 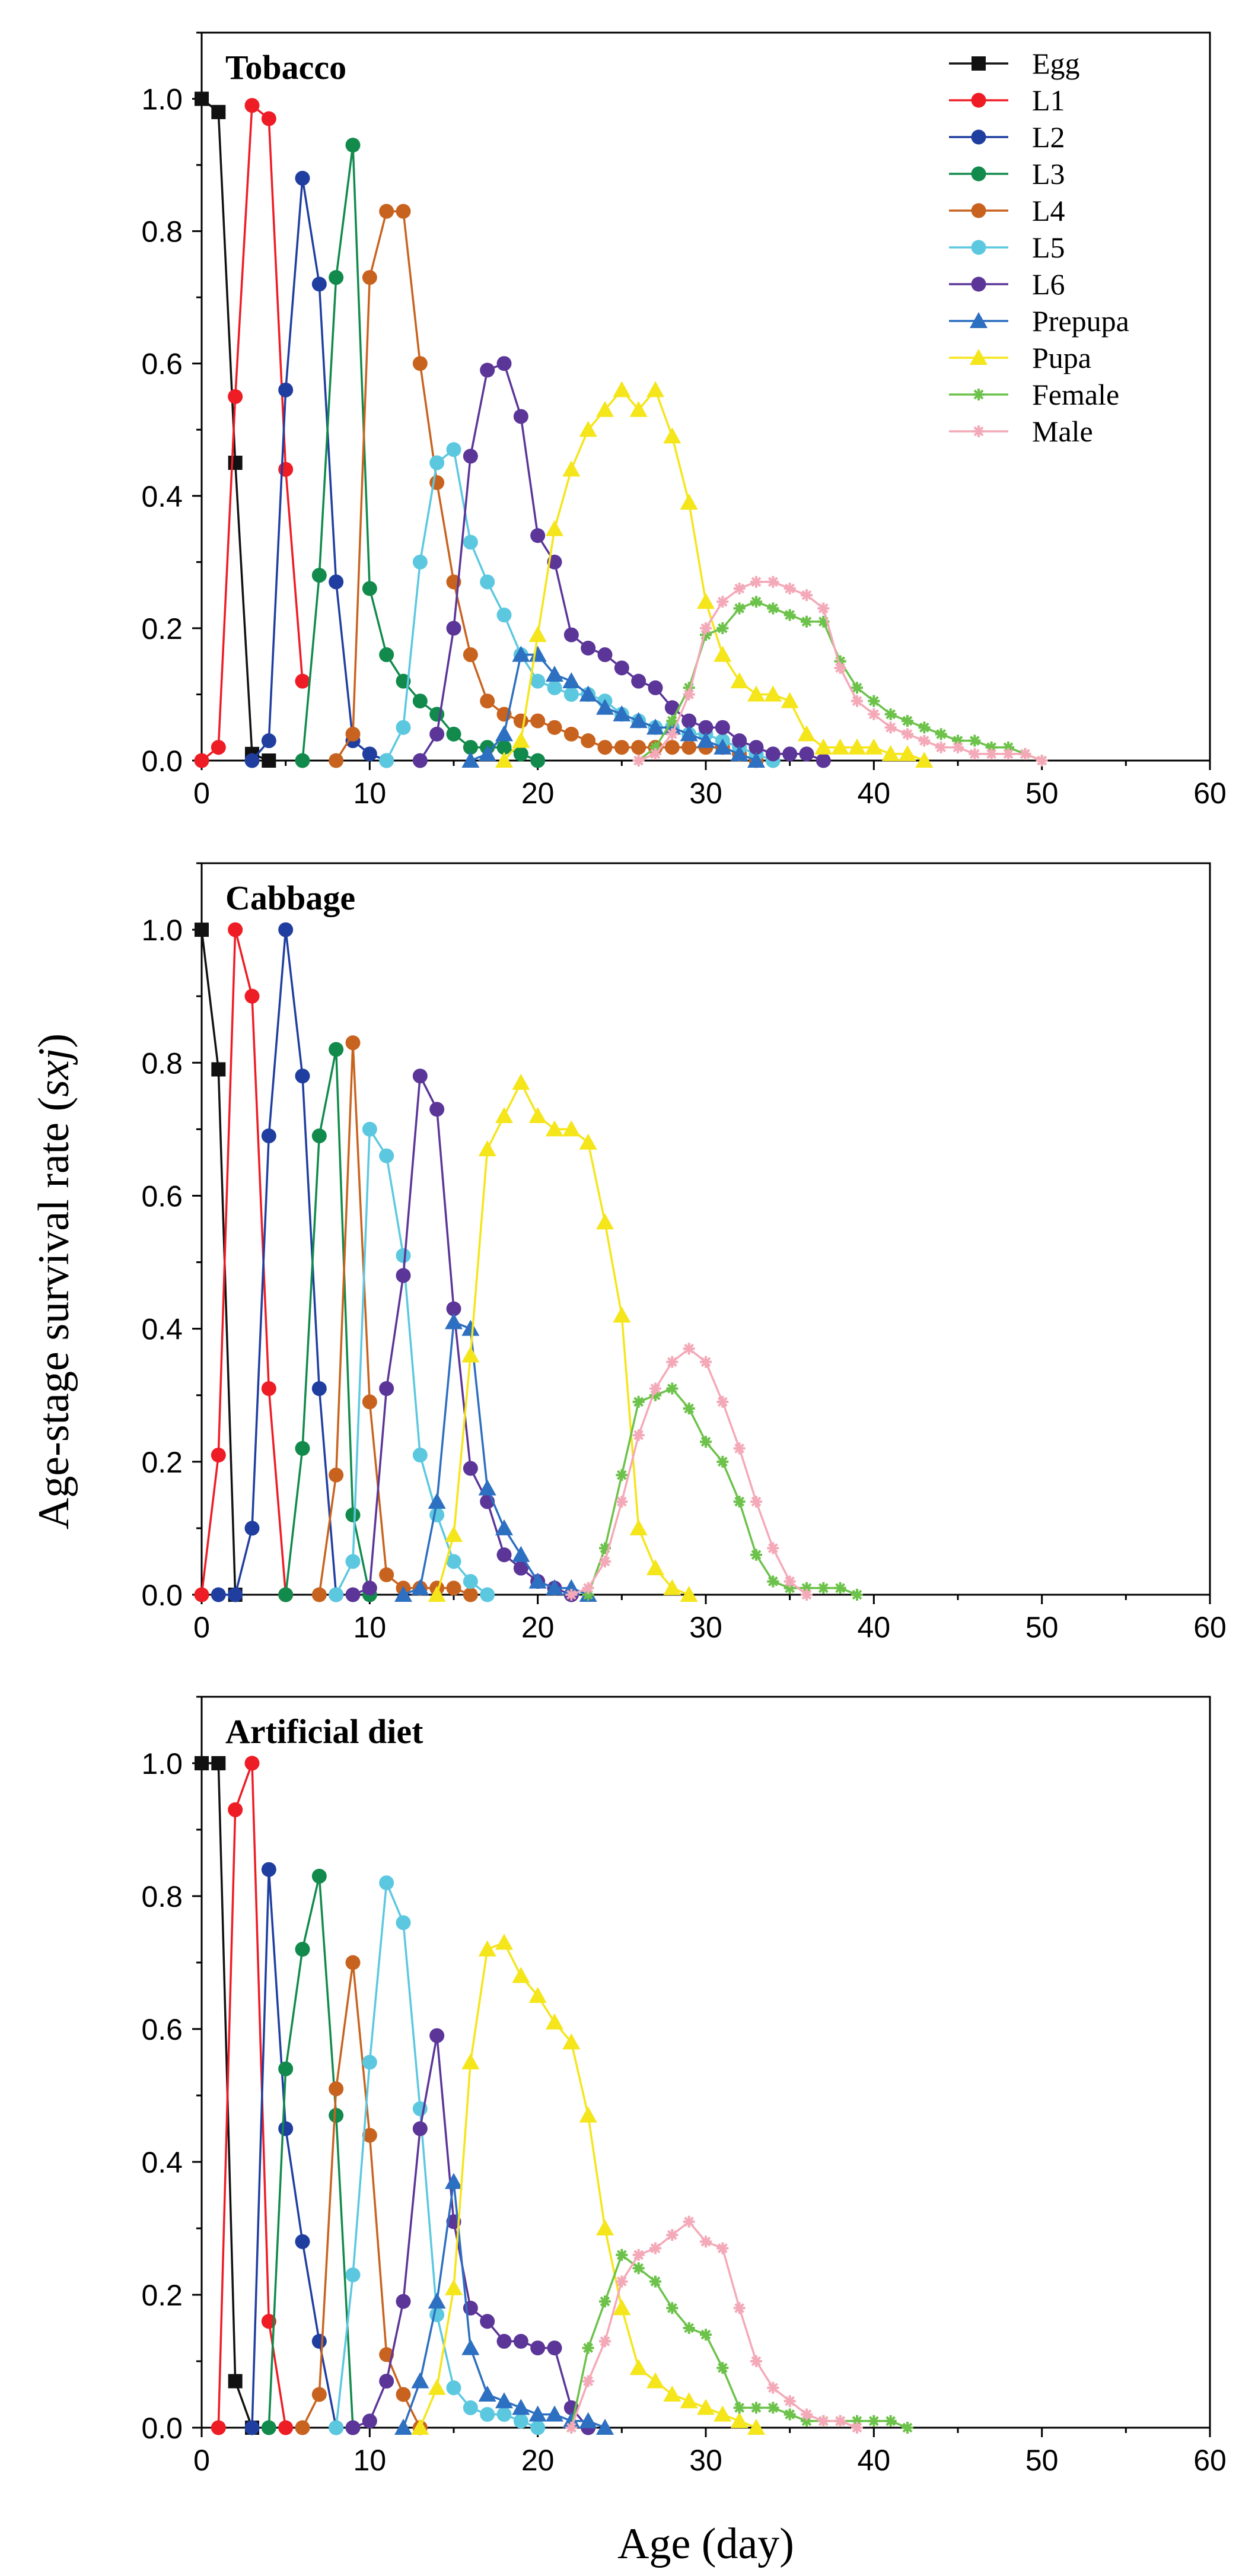 I want to click on series-l2, so click(x=294, y=2148).